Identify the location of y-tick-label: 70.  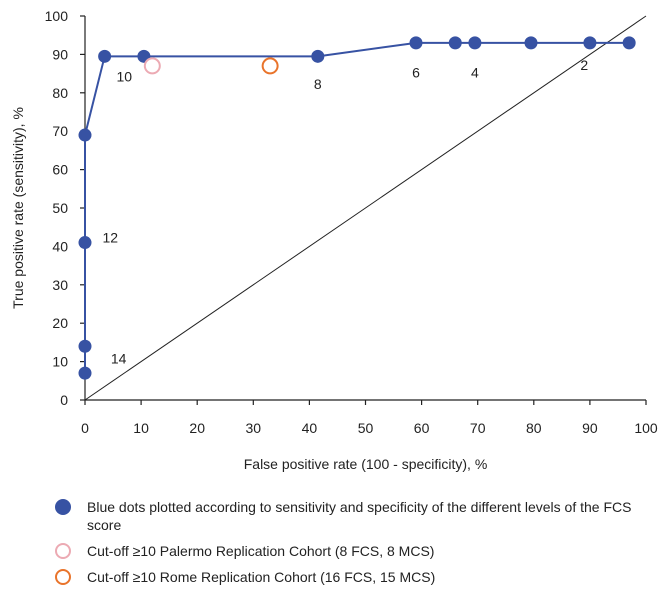
(60, 131).